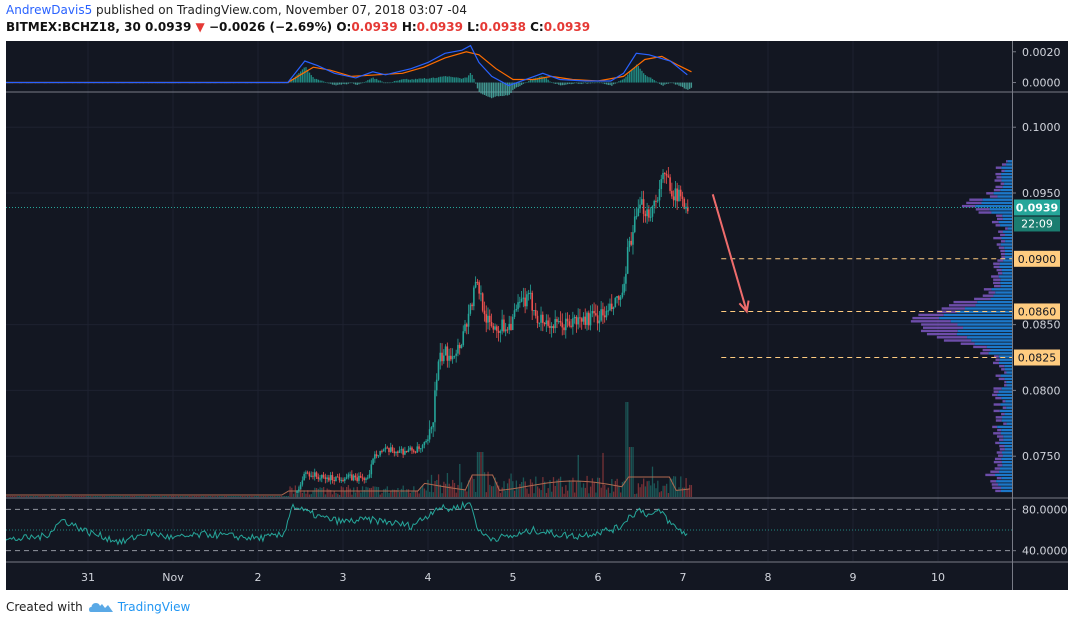  I want to click on current-price-tag, so click(1037, 207).